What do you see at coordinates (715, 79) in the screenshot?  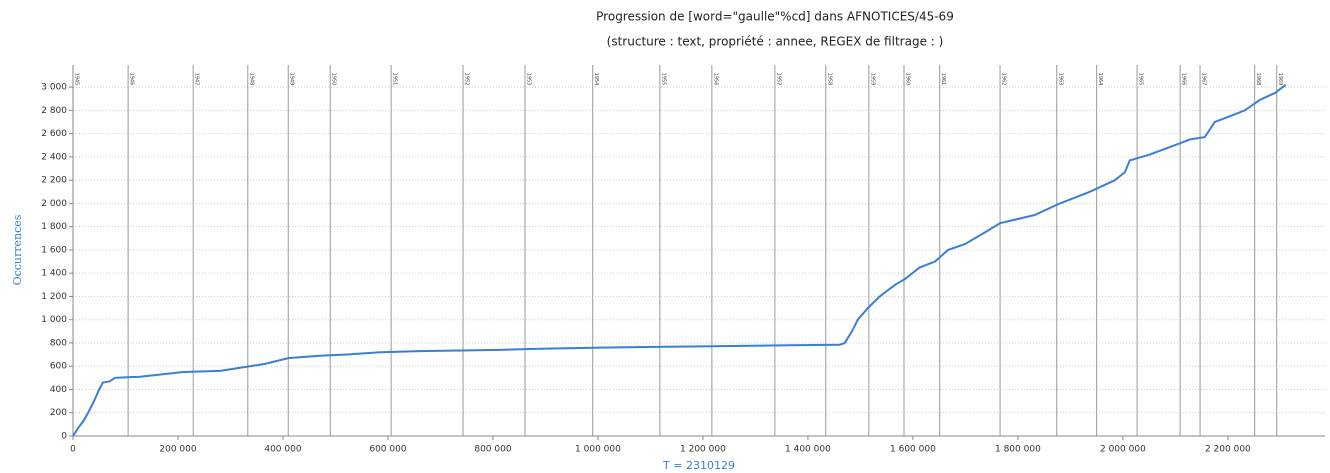 I see `year-label: 1956` at bounding box center [715, 79].